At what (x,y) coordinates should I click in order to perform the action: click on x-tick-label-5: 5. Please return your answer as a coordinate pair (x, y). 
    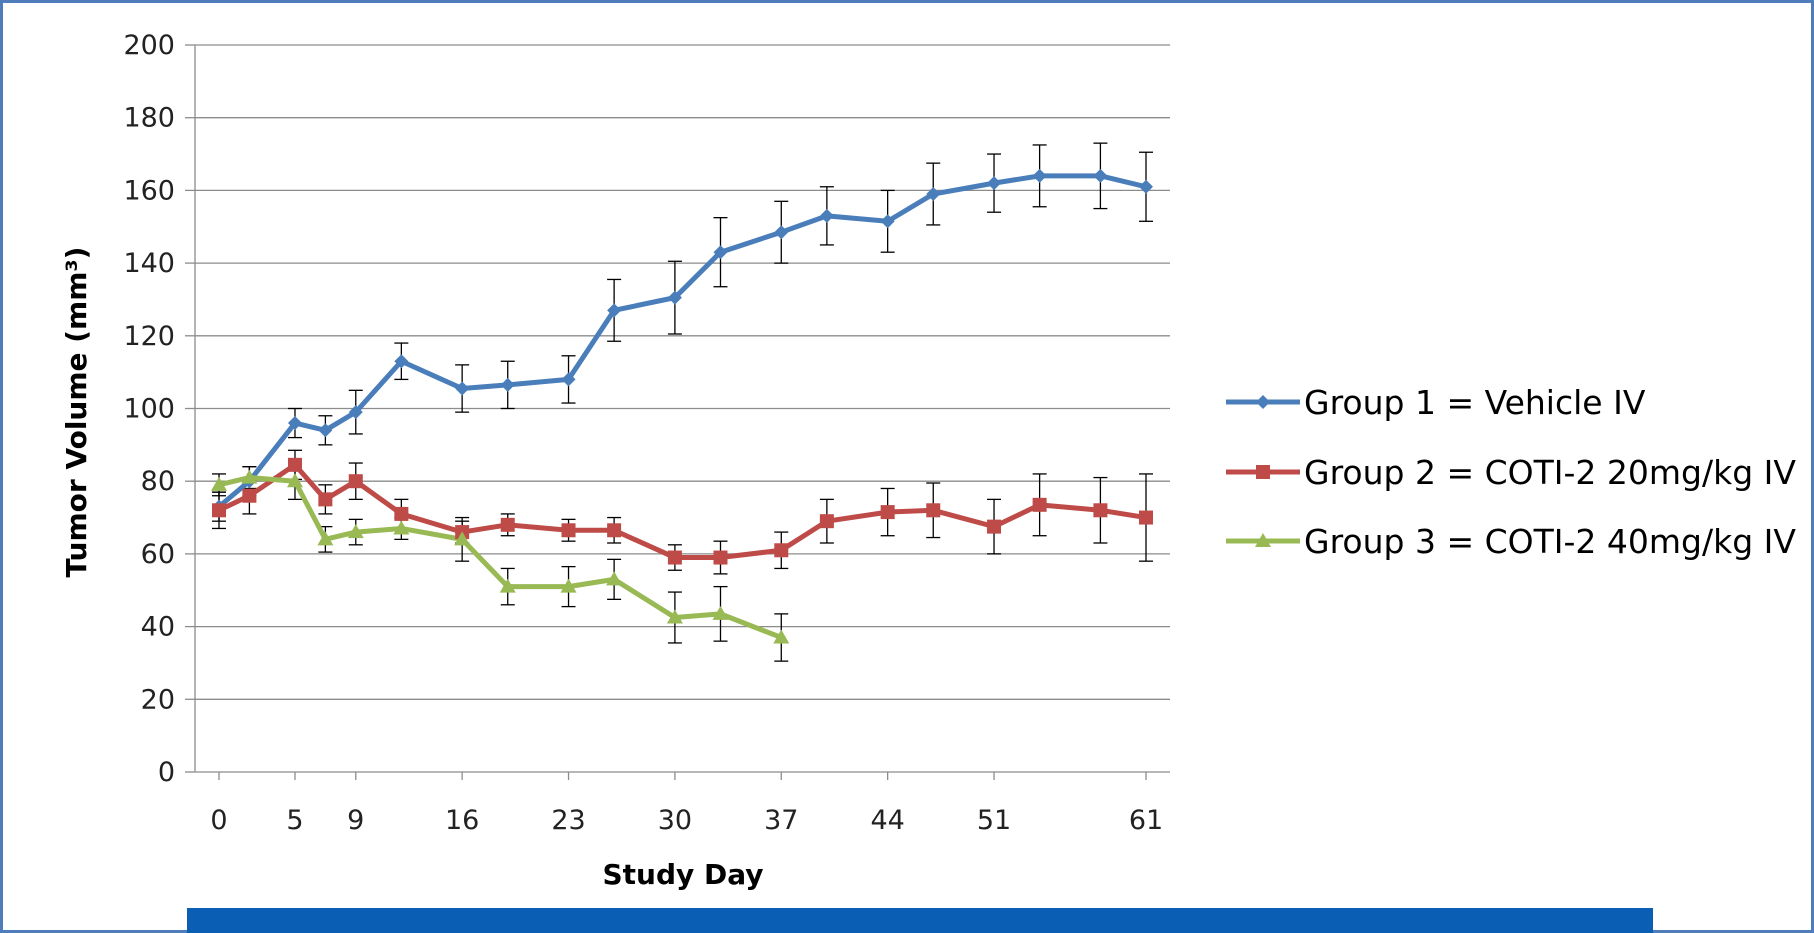
    Looking at the image, I should click on (294, 820).